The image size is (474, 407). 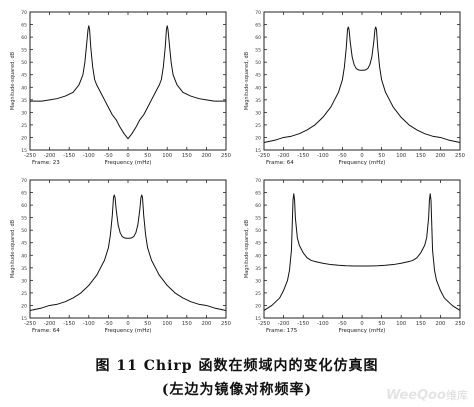 I want to click on watermark-logo: WeeQoo维库, so click(x=427, y=395).